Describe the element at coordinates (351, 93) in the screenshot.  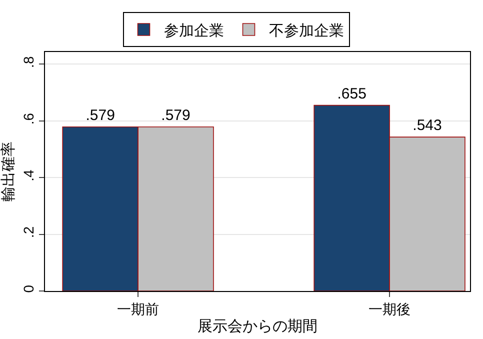
I see `data-label: .655` at that location.